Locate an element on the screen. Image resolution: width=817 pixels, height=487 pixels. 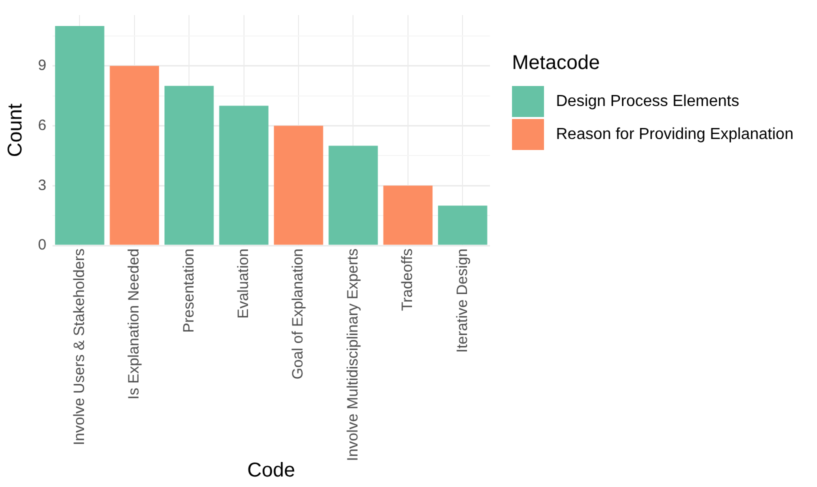
legend-label: Reason for Providing Explanation is located at coordinates (675, 135).